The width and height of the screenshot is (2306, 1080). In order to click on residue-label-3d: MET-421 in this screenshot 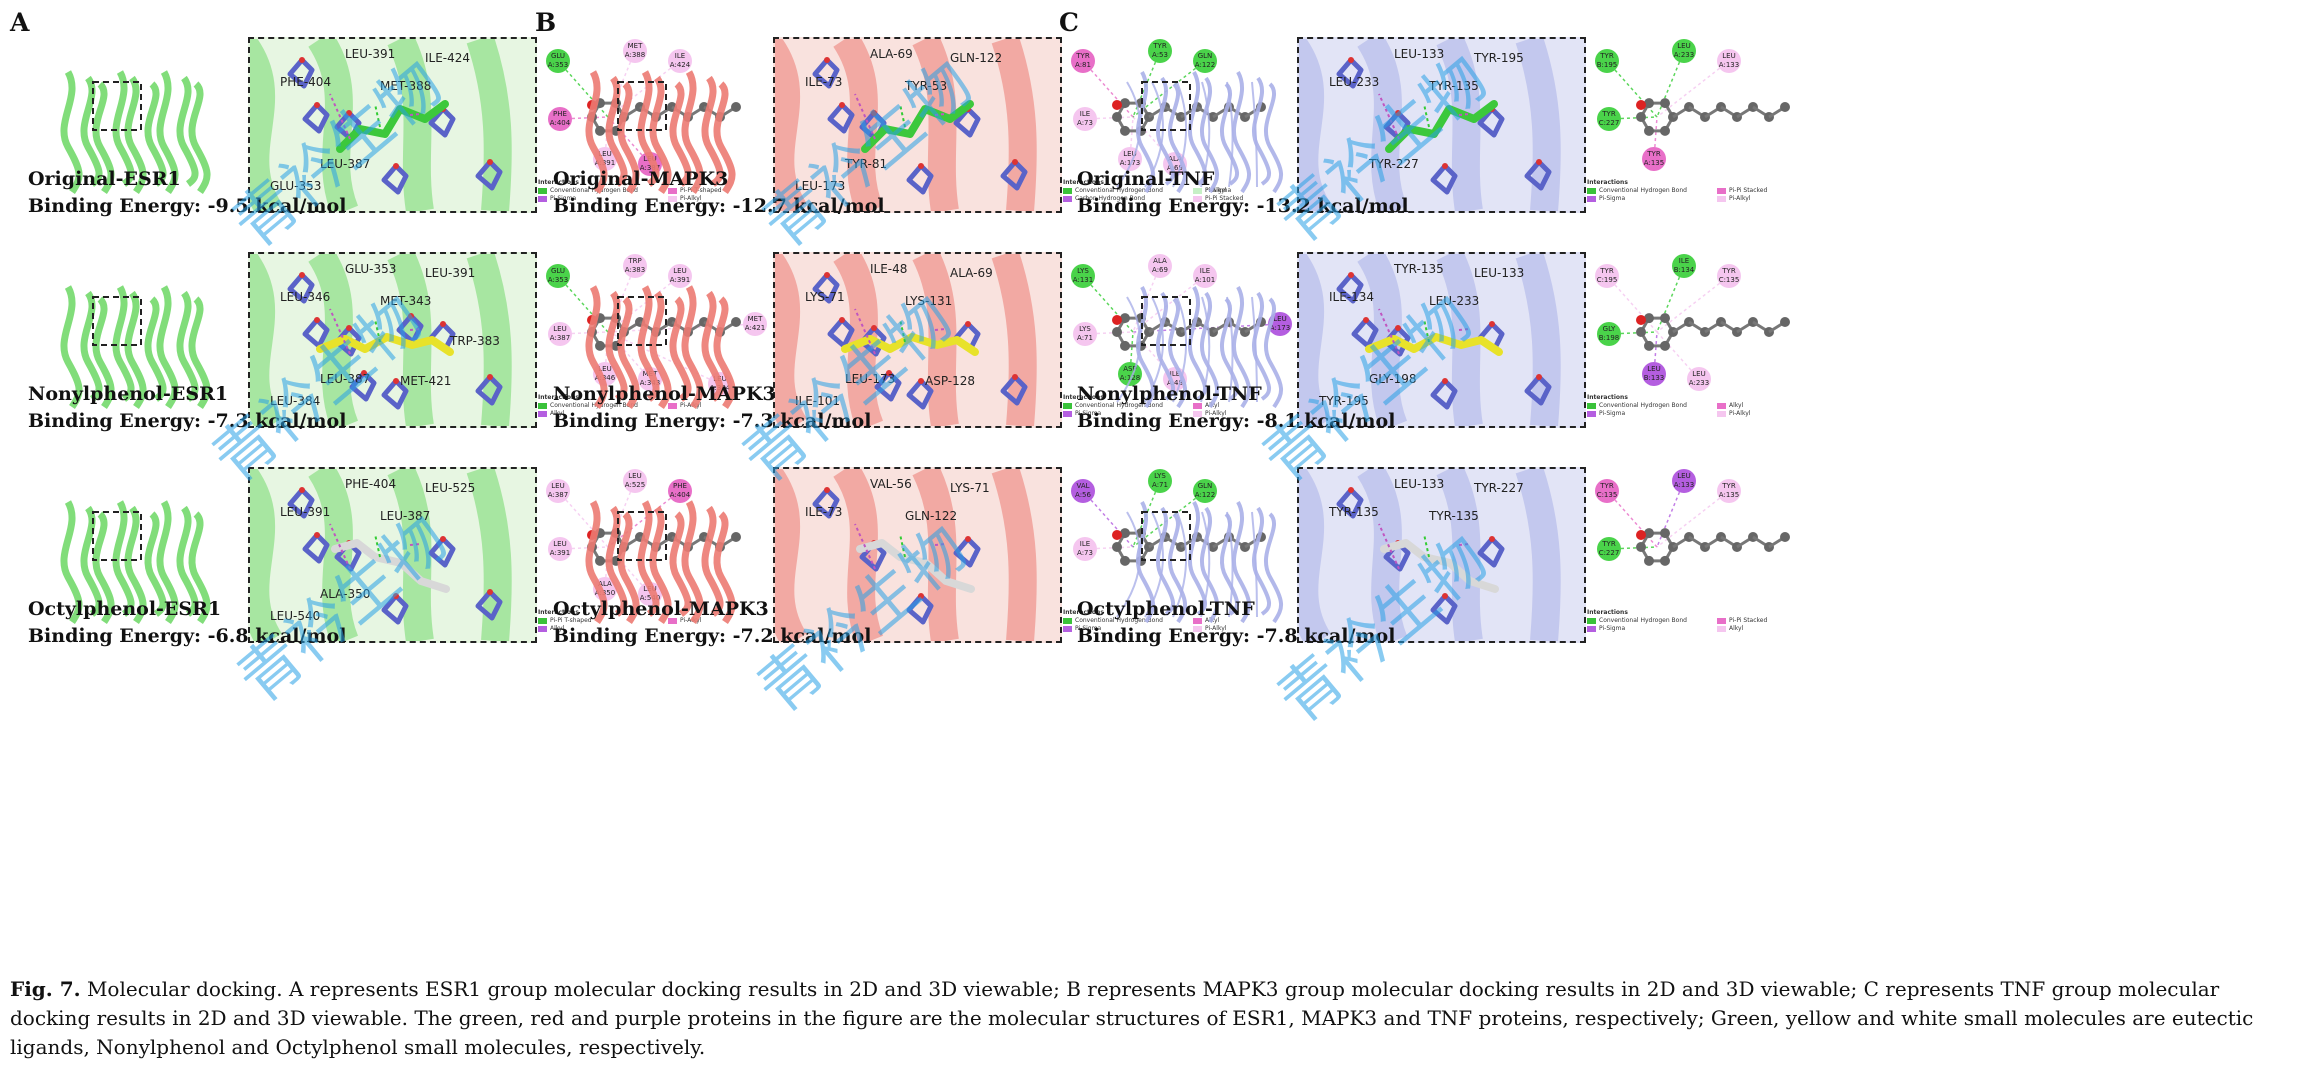, I will do `click(426, 381)`.